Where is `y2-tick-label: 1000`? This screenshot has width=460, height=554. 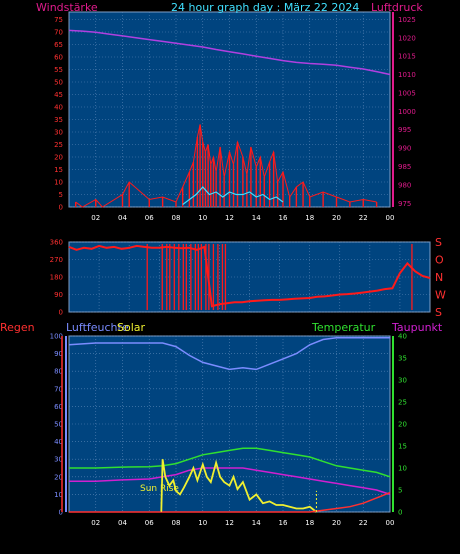
y2-tick-label: 1000 is located at coordinates (407, 112).